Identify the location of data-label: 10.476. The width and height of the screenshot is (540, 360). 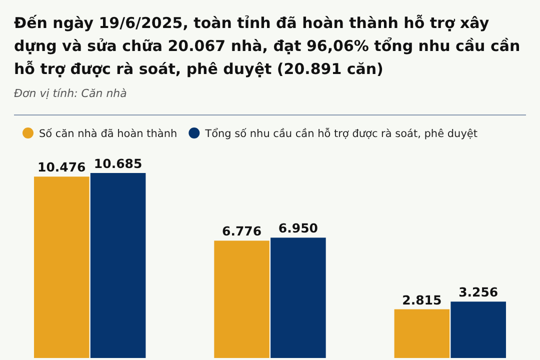
(62, 167).